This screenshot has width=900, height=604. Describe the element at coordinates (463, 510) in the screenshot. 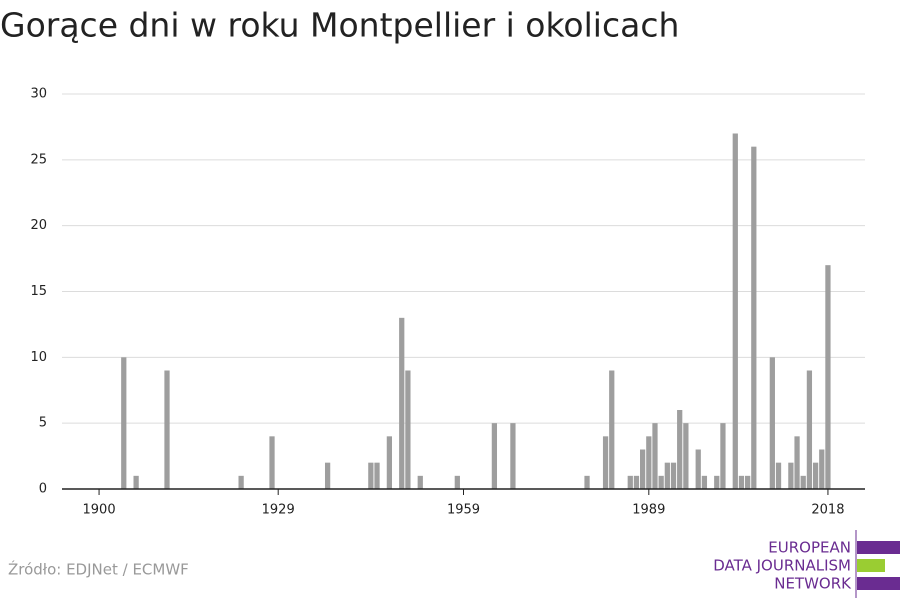

I see `x-tick-label: 1959` at that location.